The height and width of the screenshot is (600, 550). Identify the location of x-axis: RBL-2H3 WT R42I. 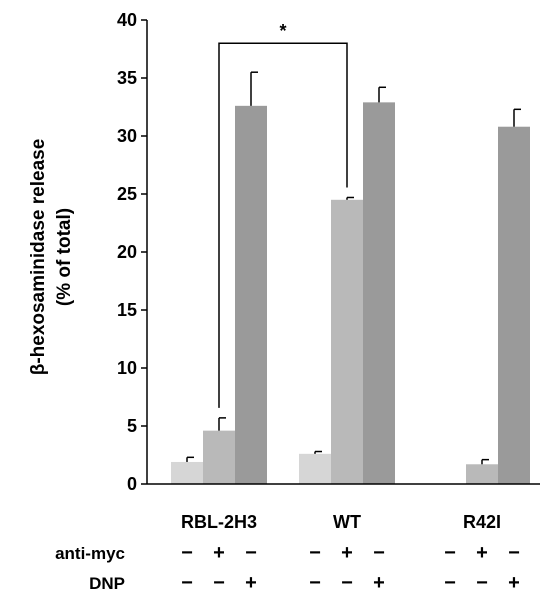
(343, 507).